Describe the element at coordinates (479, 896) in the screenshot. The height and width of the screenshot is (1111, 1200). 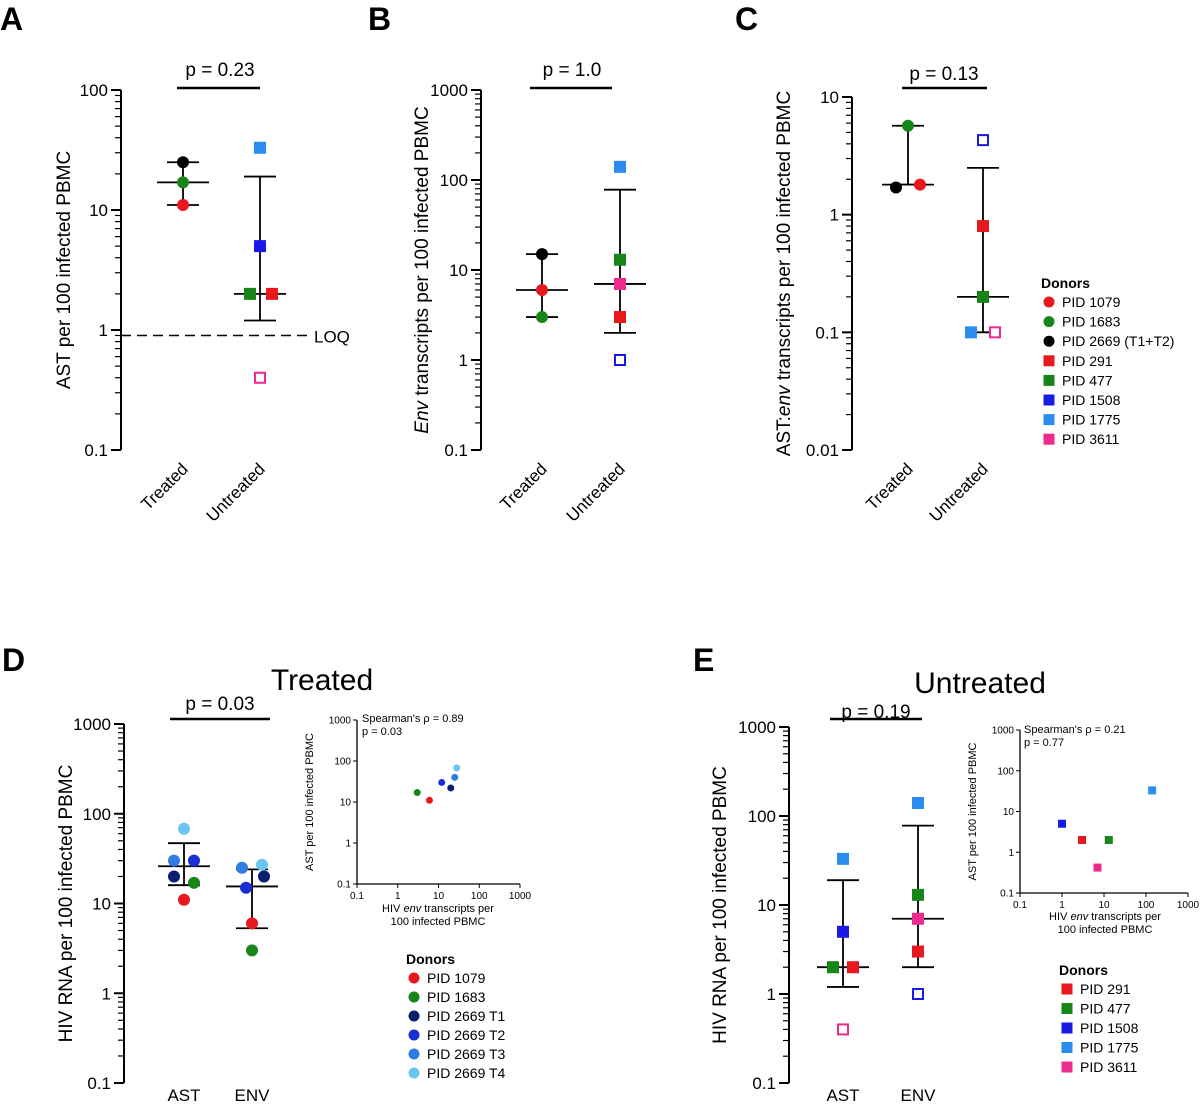
I see `inset-x-tick-label: 100` at that location.